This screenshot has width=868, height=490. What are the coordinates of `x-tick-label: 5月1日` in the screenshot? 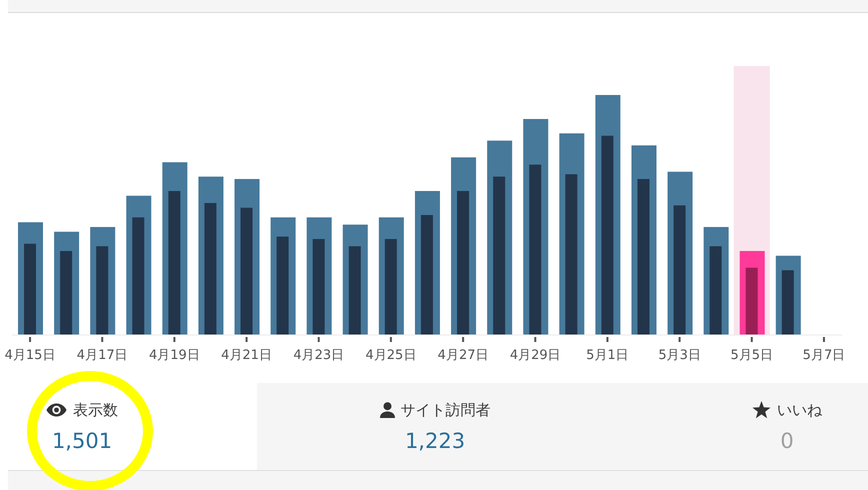 It's located at (607, 355).